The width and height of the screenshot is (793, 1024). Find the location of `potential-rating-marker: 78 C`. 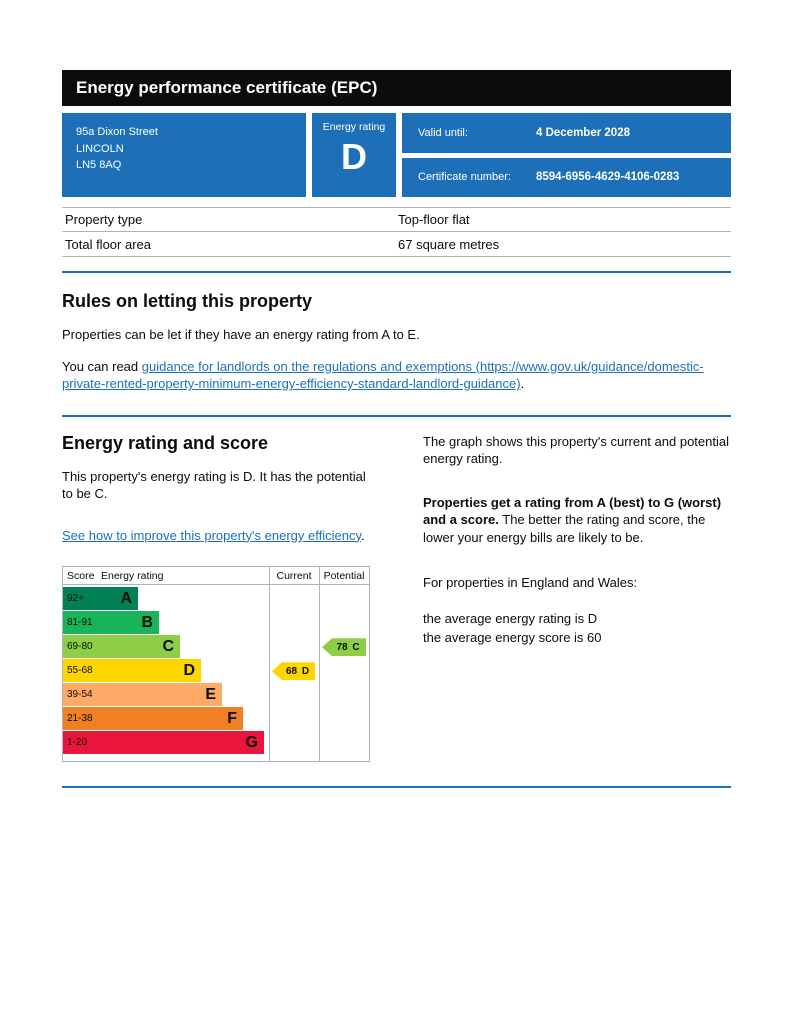

potential-rating-marker: 78 C is located at coordinates (344, 647).